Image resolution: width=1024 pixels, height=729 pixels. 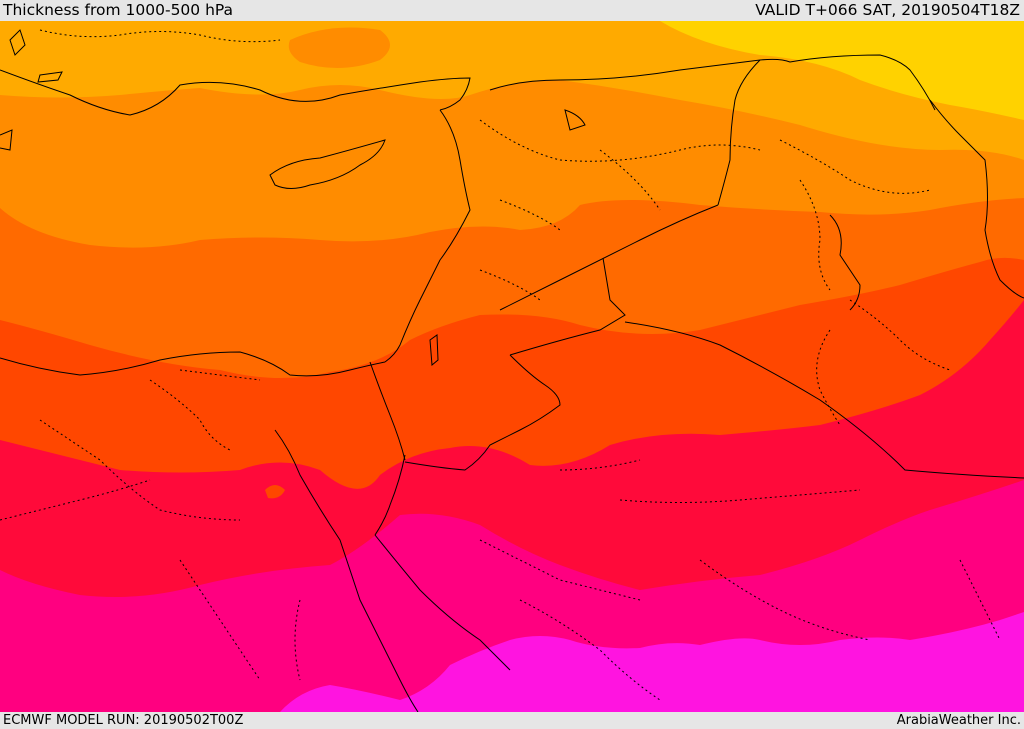 I want to click on band-violet, so click(x=652, y=662).